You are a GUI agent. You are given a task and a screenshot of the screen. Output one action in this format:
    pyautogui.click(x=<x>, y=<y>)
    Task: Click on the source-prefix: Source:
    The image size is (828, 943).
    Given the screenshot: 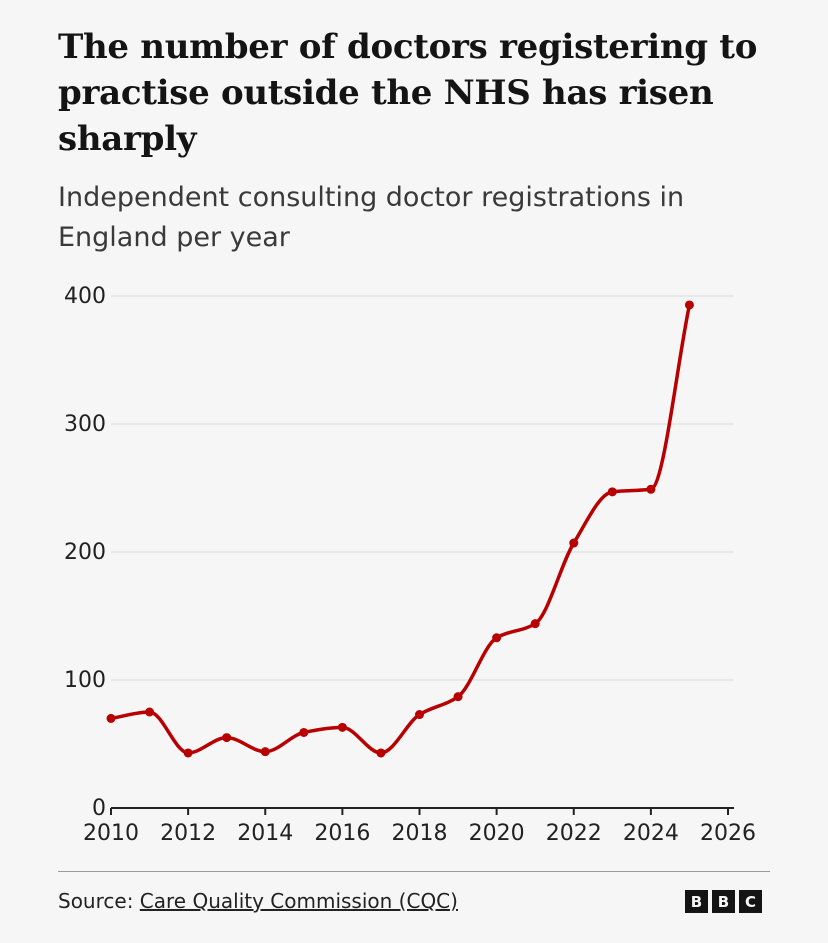 What is the action you would take?
    pyautogui.click(x=96, y=901)
    